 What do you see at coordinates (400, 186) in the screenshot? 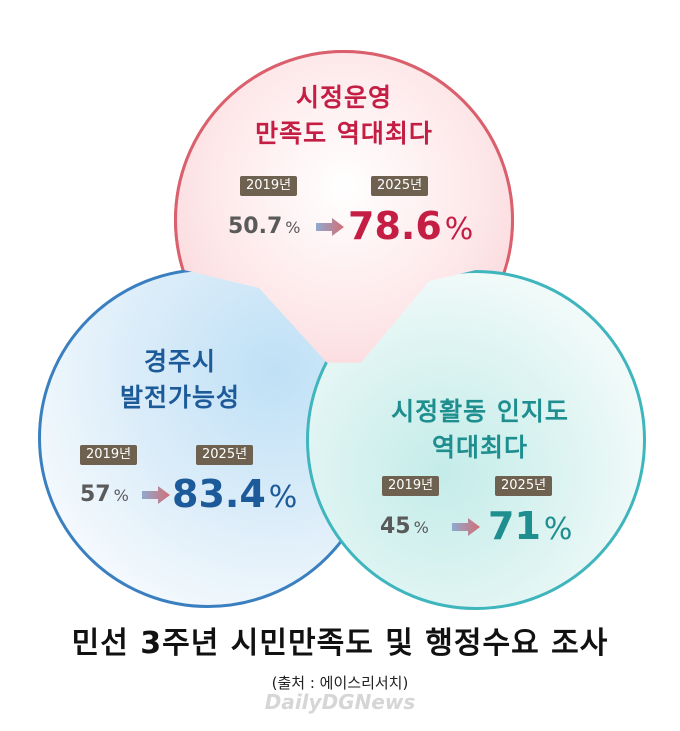
I see `top-year-after-badge: 2025년` at bounding box center [400, 186].